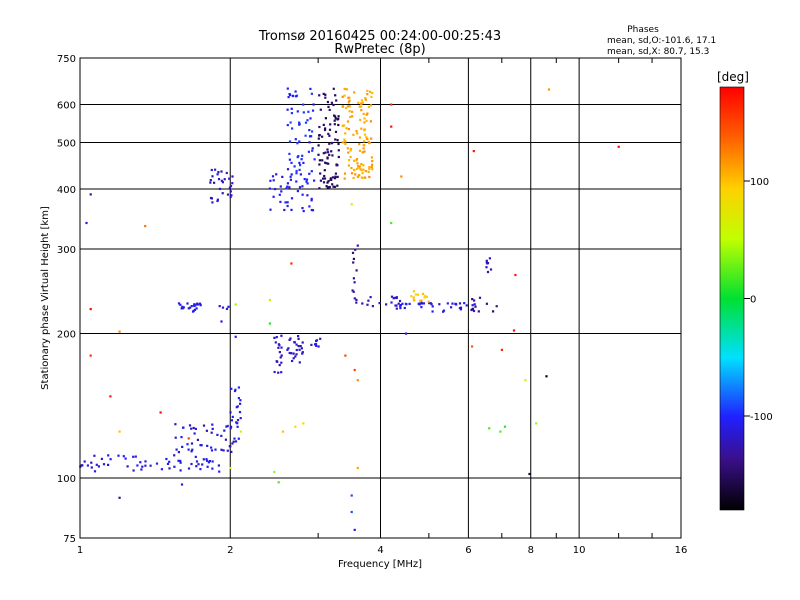 The image size is (800, 600). What do you see at coordinates (45, 298) in the screenshot?
I see `y-axis-label: Stationary phase Virtual Height [km]` at bounding box center [45, 298].